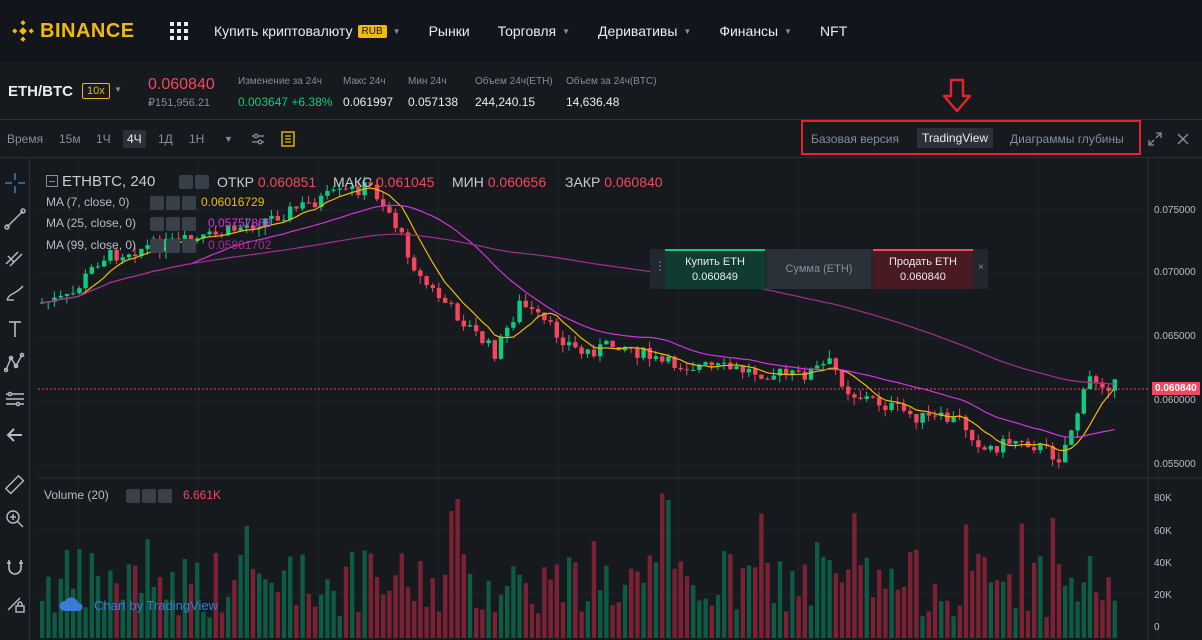 This screenshot has height=640, width=1202. I want to click on binance-logo-icon, so click(23, 31).